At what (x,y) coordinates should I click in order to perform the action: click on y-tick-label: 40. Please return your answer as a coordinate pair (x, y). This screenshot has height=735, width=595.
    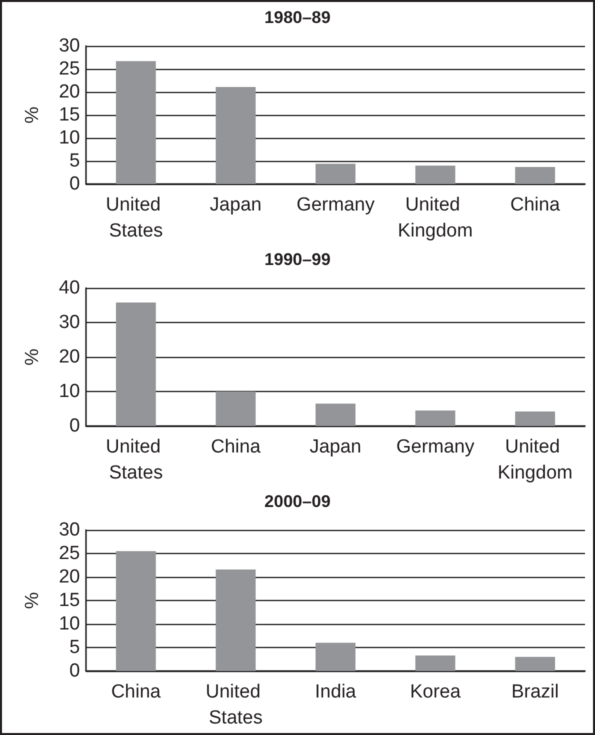
    Looking at the image, I should click on (69, 288).